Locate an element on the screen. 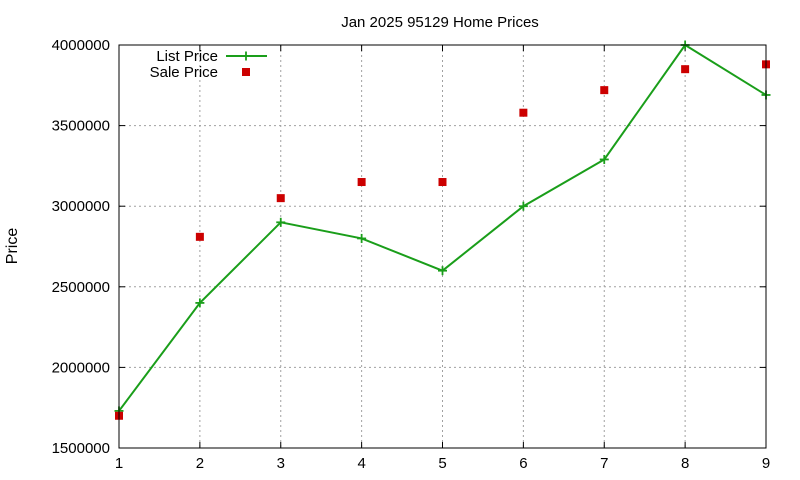 The width and height of the screenshot is (800, 480). y-tick-label-2000000: 2000000 is located at coordinates (81, 367).